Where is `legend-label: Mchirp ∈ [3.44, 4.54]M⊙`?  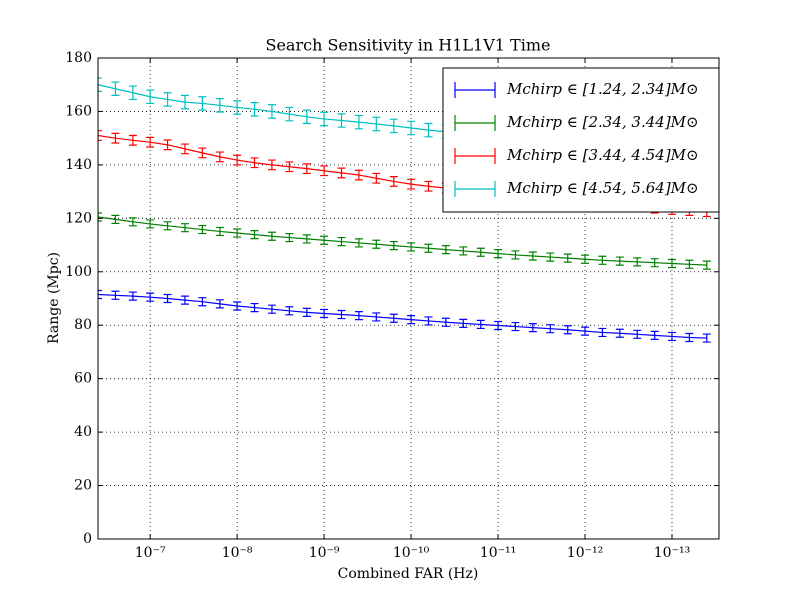
legend-label: Mchirp ∈ [3.44, 4.54]M⊙ is located at coordinates (602, 155).